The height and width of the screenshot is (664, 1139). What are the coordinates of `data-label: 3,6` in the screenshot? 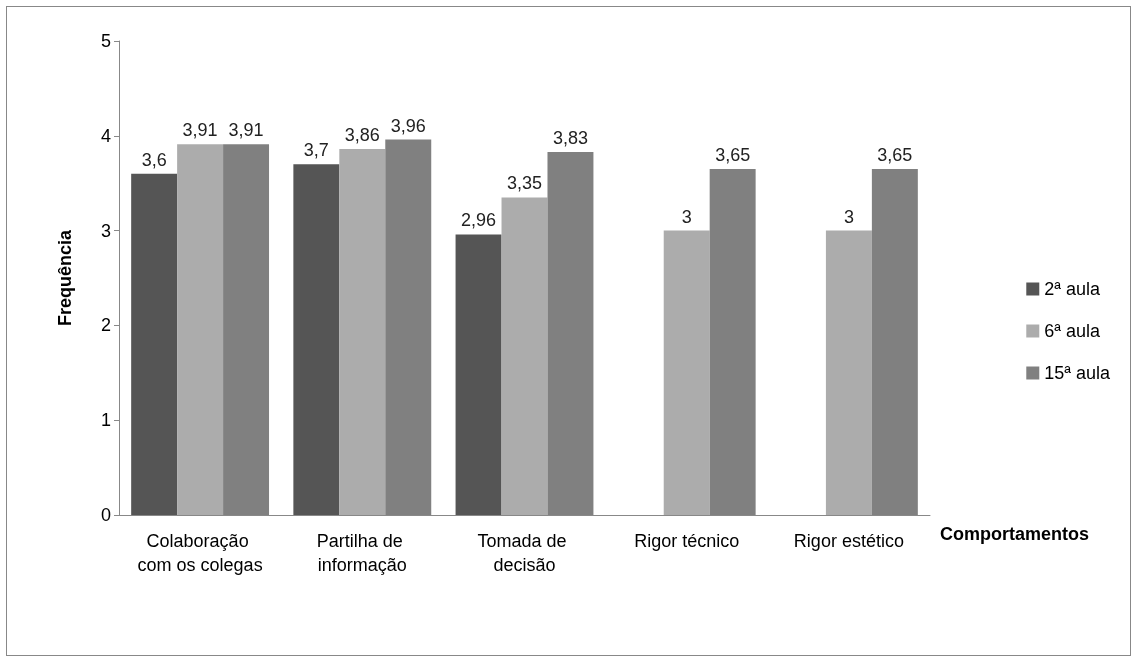 It's located at (154, 159).